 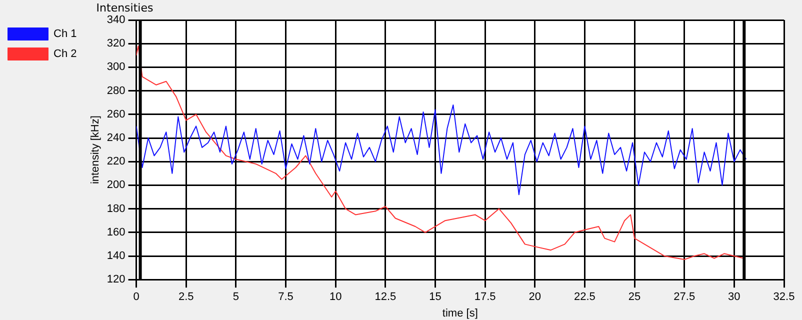 What do you see at coordinates (95, 150) in the screenshot?
I see `y-axis-title: intensity [kHz]` at bounding box center [95, 150].